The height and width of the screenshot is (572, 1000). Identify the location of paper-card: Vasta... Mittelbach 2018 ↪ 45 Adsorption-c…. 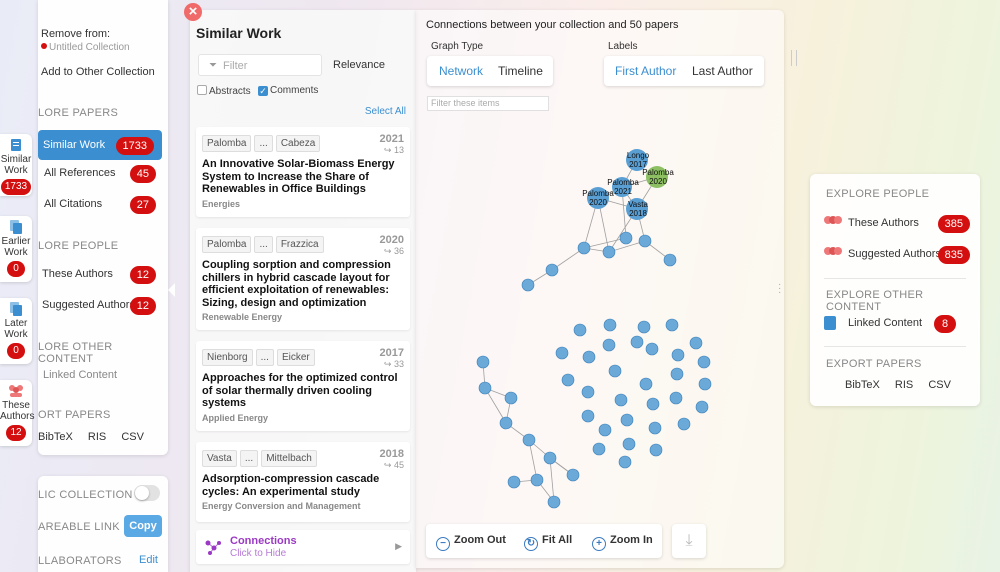
(303, 482).